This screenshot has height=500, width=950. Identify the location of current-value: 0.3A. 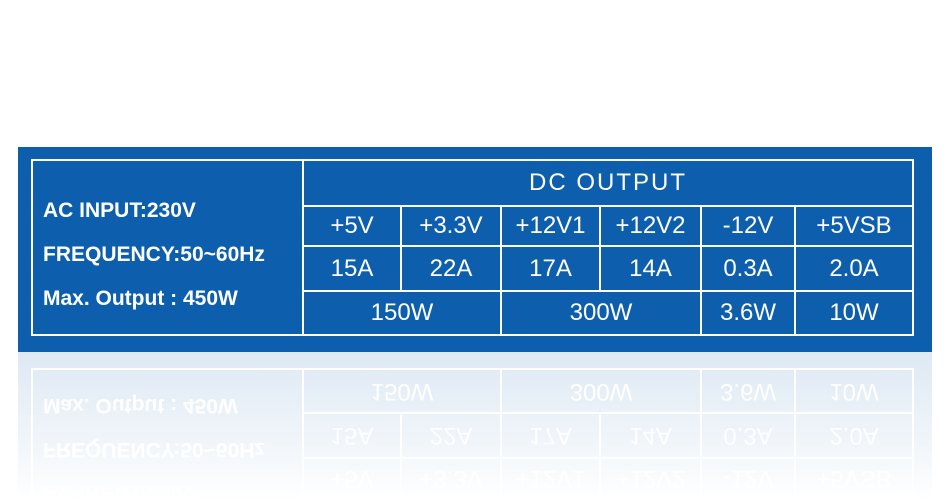
(749, 269).